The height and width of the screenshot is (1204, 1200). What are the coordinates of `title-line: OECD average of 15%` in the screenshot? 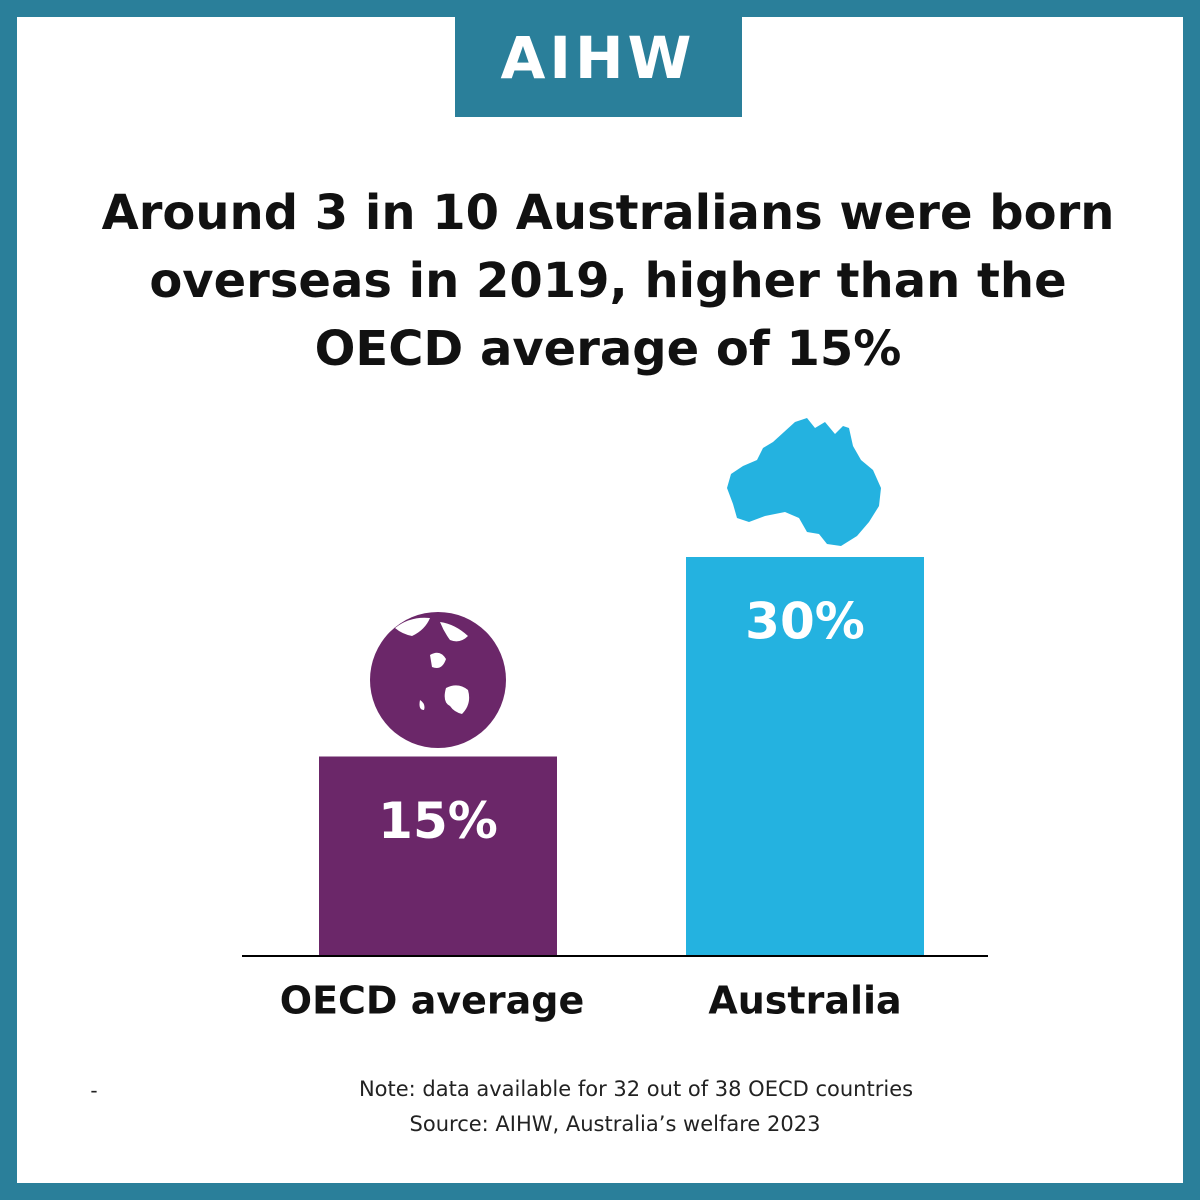 It's located at (608, 349).